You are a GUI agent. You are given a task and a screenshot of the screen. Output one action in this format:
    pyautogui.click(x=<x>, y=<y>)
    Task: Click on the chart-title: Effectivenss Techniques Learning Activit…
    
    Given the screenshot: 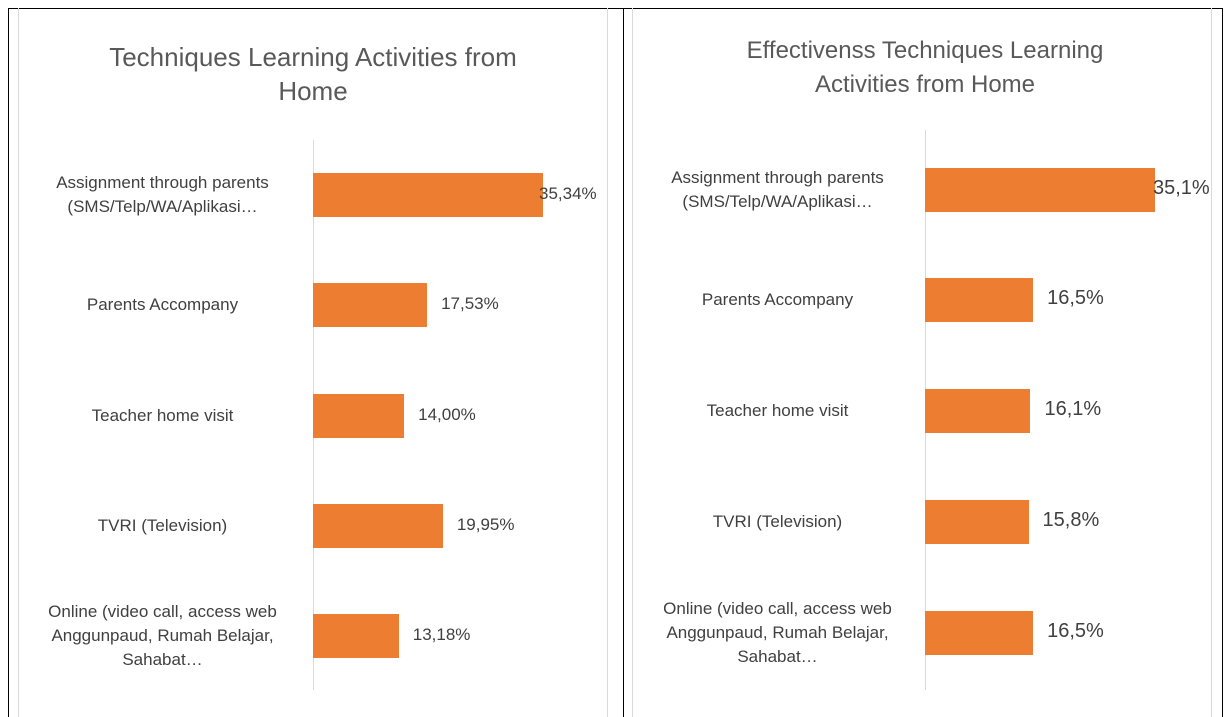 What is the action you would take?
    pyautogui.click(x=925, y=67)
    